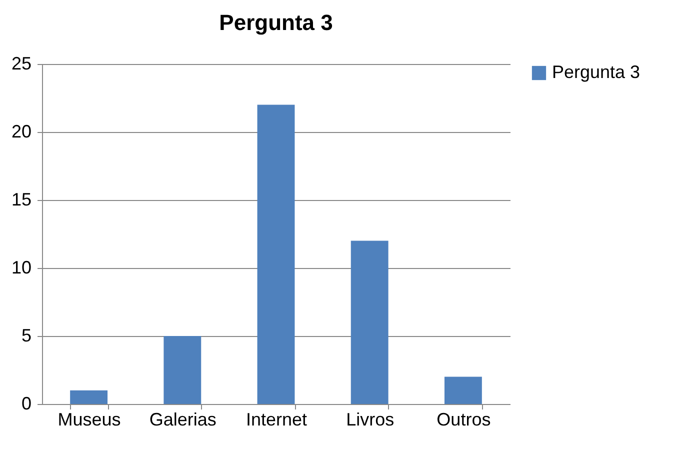 This screenshot has height=454, width=699. I want to click on x-tick-label: Galerias, so click(182, 420).